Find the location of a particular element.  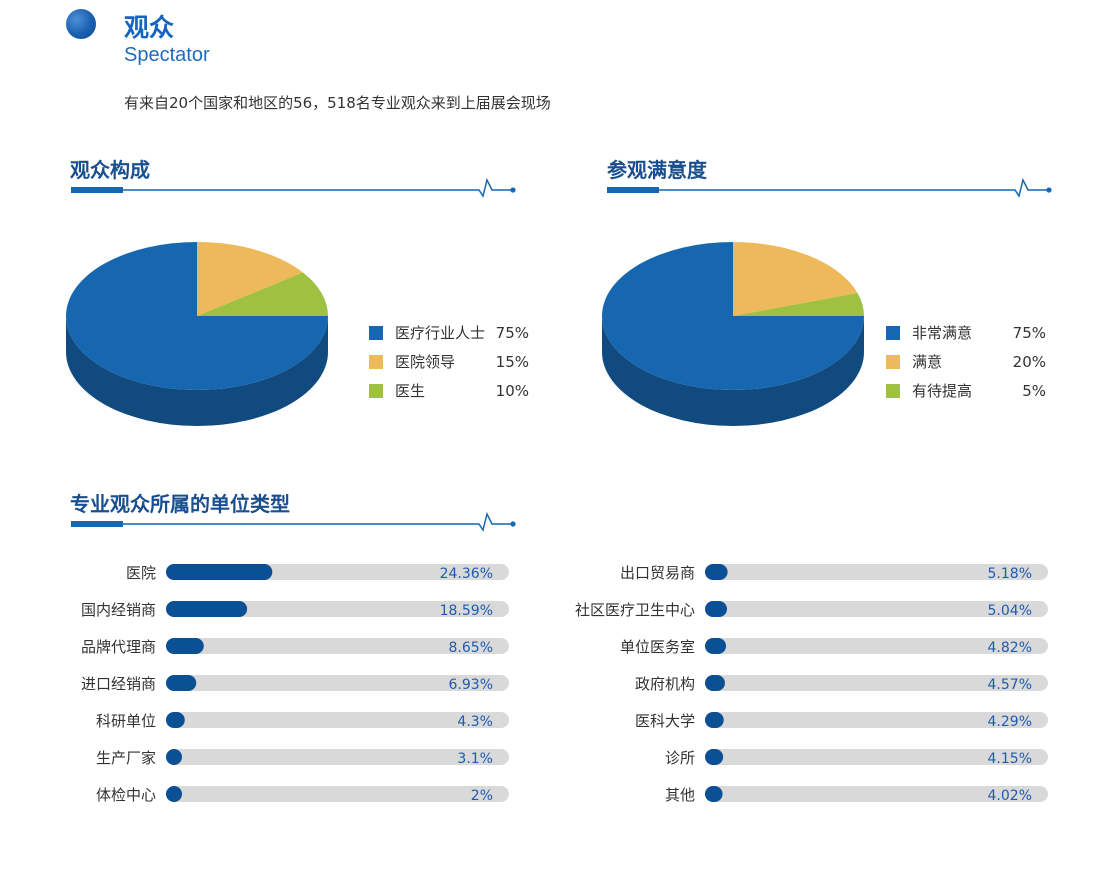

satisfaction-pie-legend-value-1: 20% is located at coordinates (1029, 362).